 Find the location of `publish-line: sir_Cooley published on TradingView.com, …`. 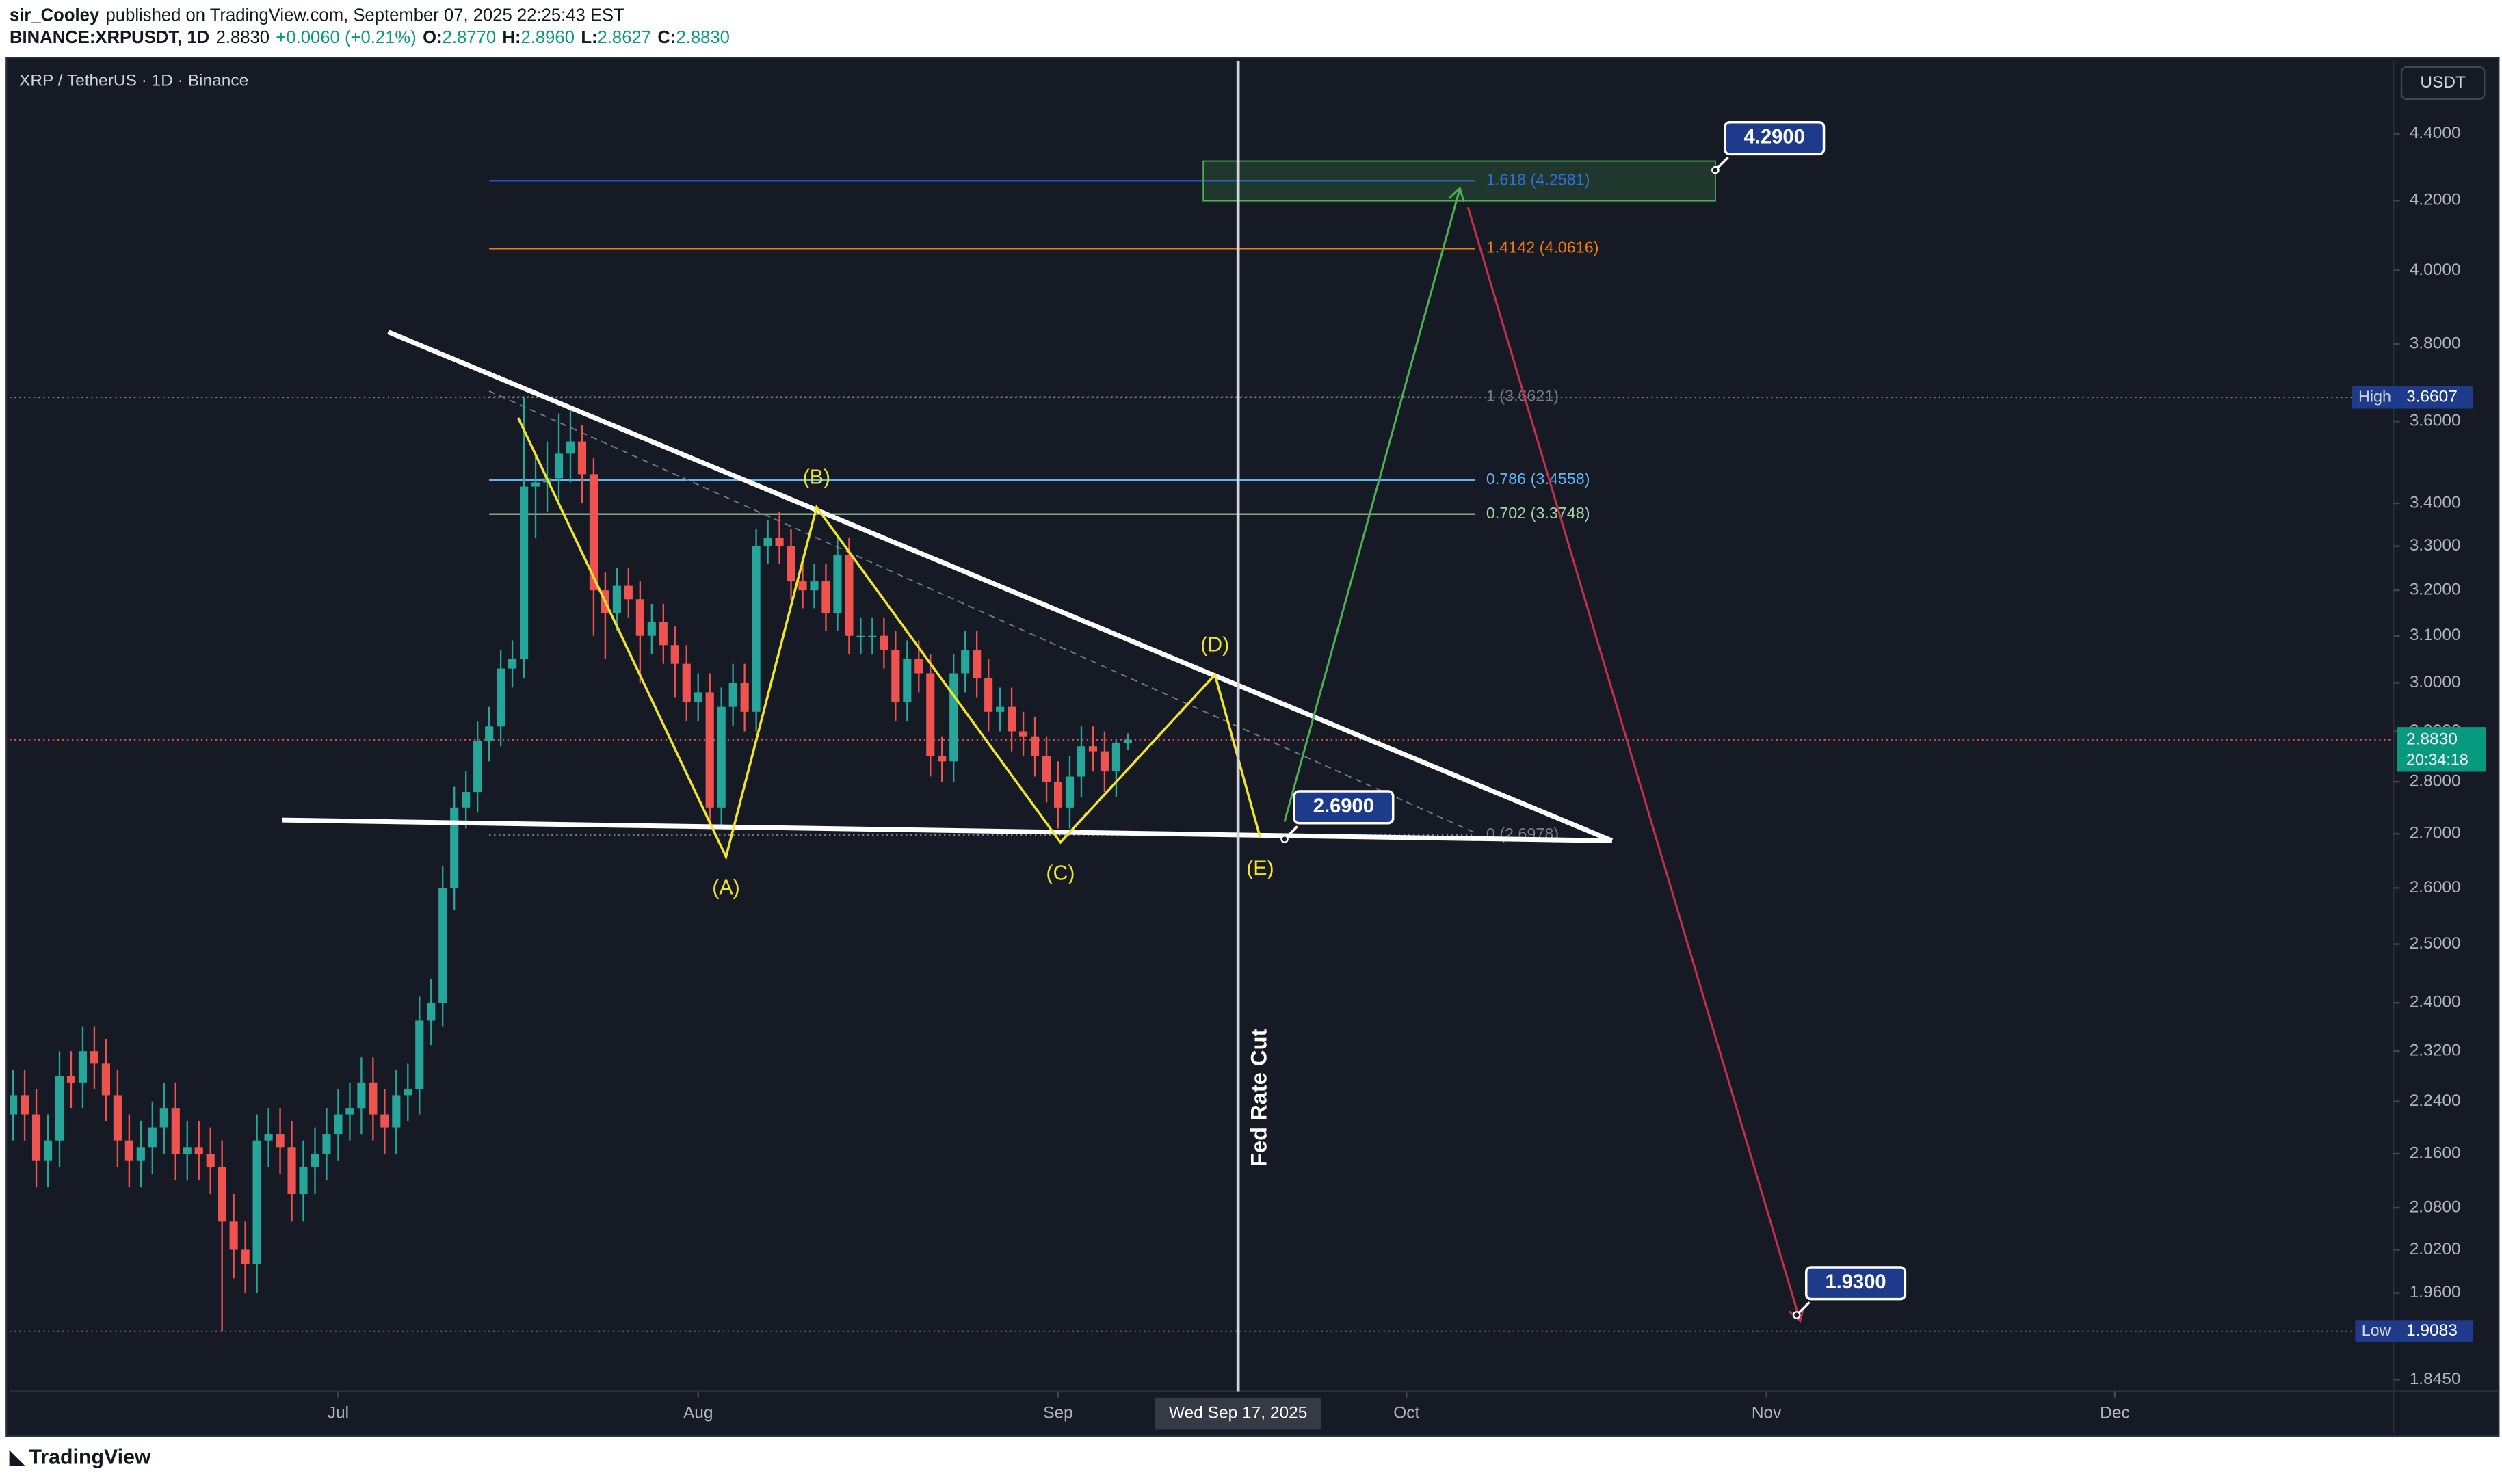

publish-line: sir_Cooley published on TradingView.com, … is located at coordinates (317, 15).